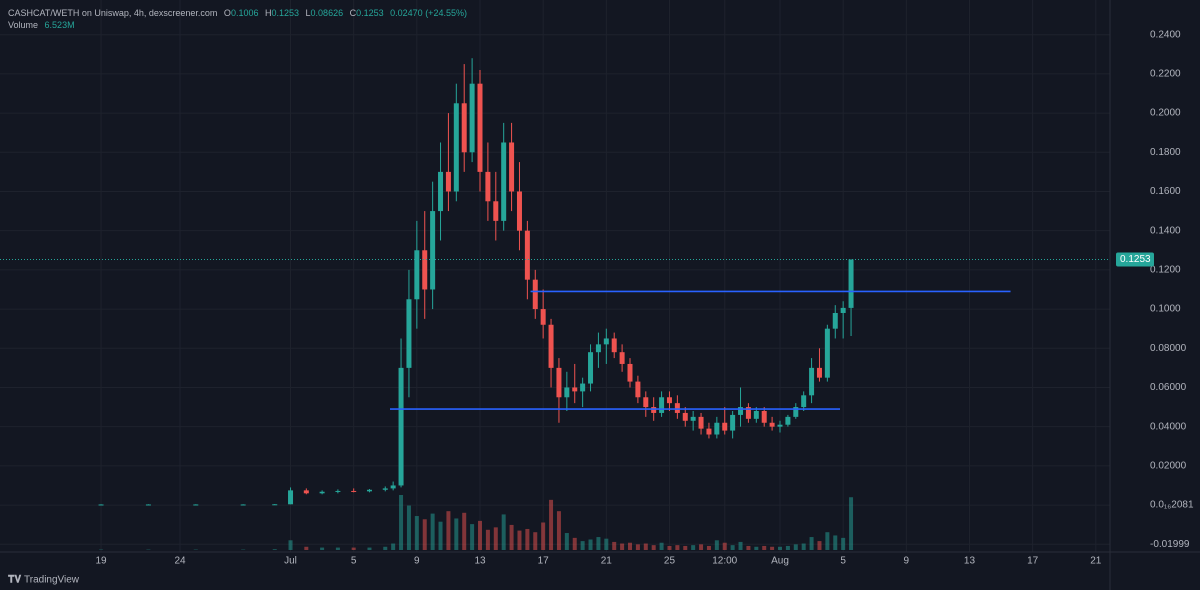  I want to click on x-tick-label: 25, so click(670, 561).